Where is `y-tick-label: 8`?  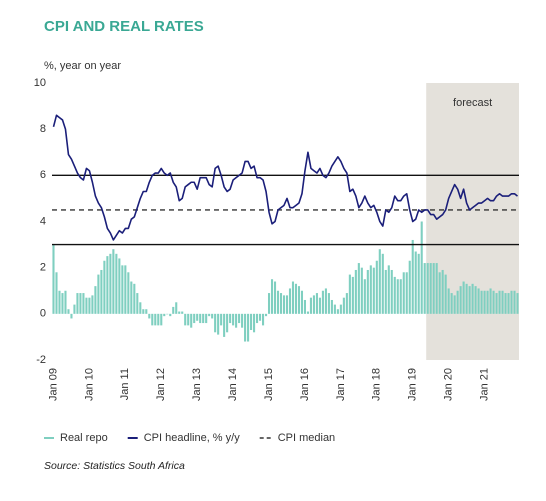
y-tick-label: 8 is located at coordinates (43, 129).